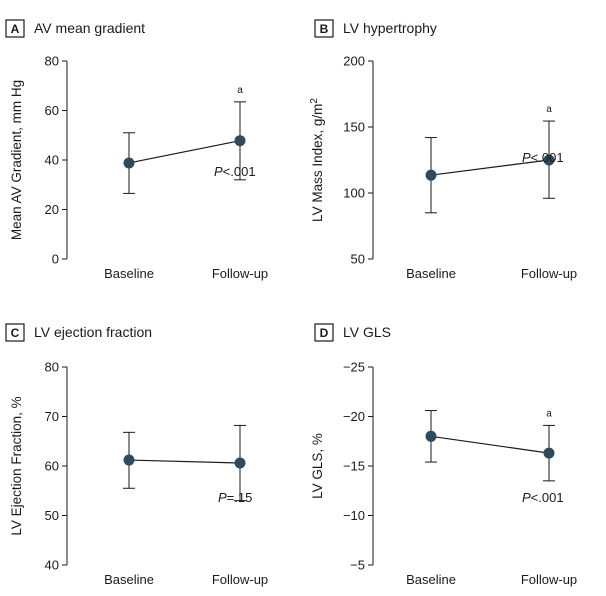  I want to click on y-tick-label: −25, so click(354, 367).